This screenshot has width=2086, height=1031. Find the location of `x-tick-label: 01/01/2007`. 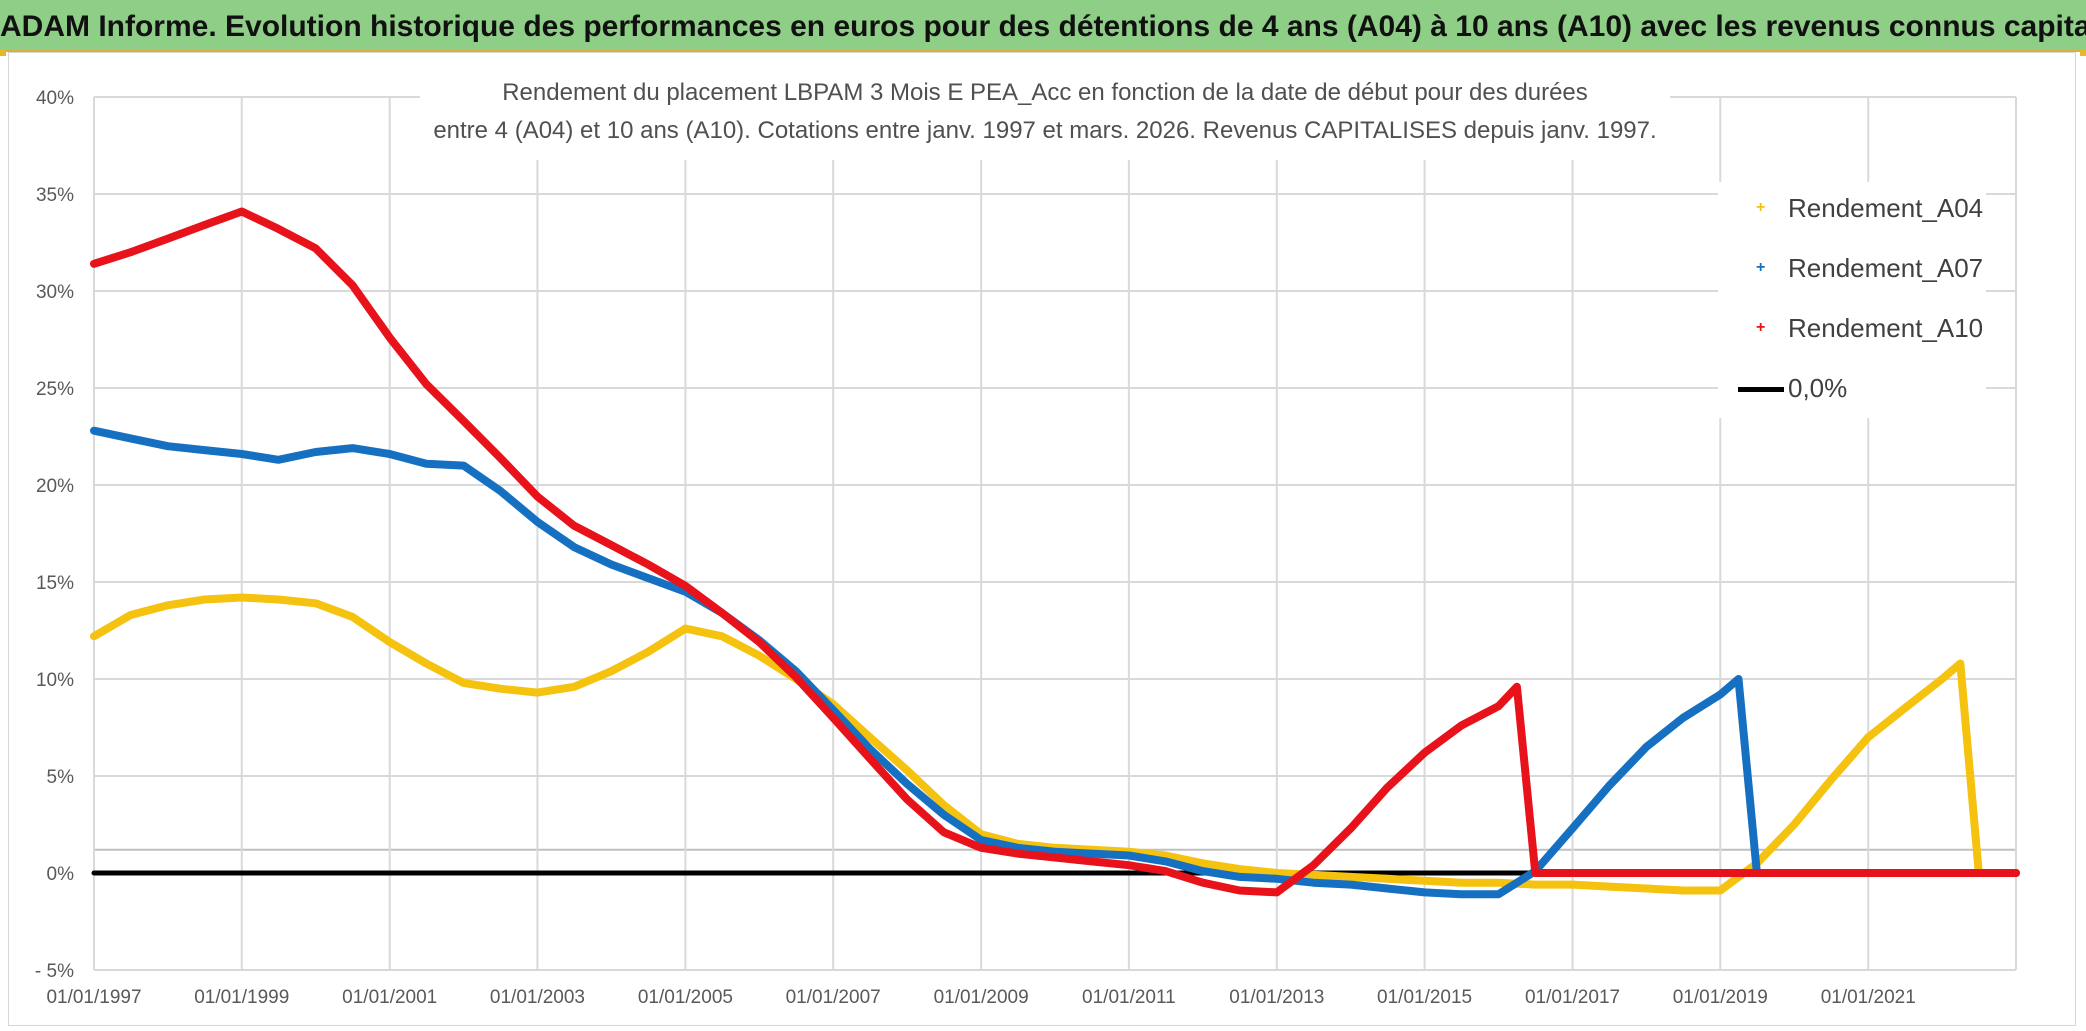

x-tick-label: 01/01/2007 is located at coordinates (833, 997).